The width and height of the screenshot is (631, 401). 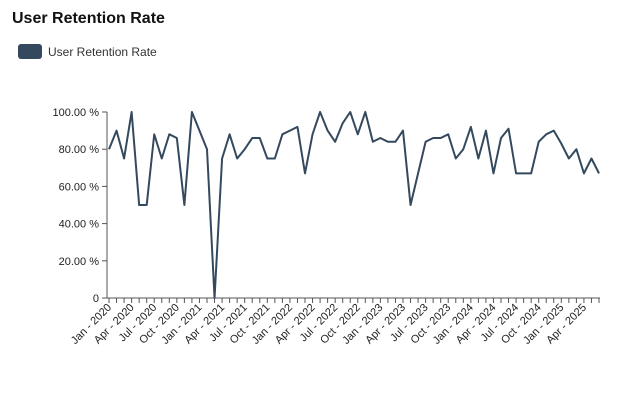 What do you see at coordinates (76, 113) in the screenshot?
I see `y-tick-label: 100.00 %` at bounding box center [76, 113].